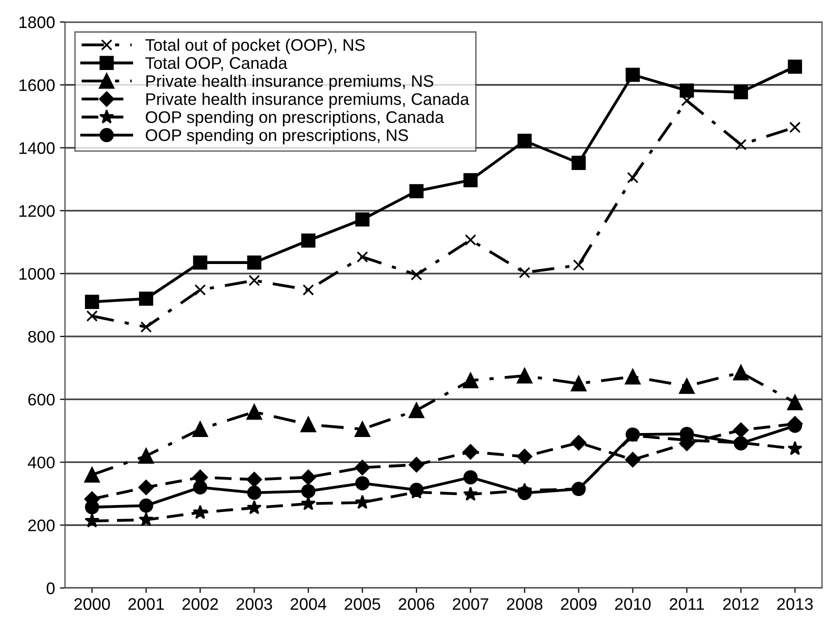  What do you see at coordinates (37, 22) in the screenshot?
I see `y-tick-label: 1800` at bounding box center [37, 22].